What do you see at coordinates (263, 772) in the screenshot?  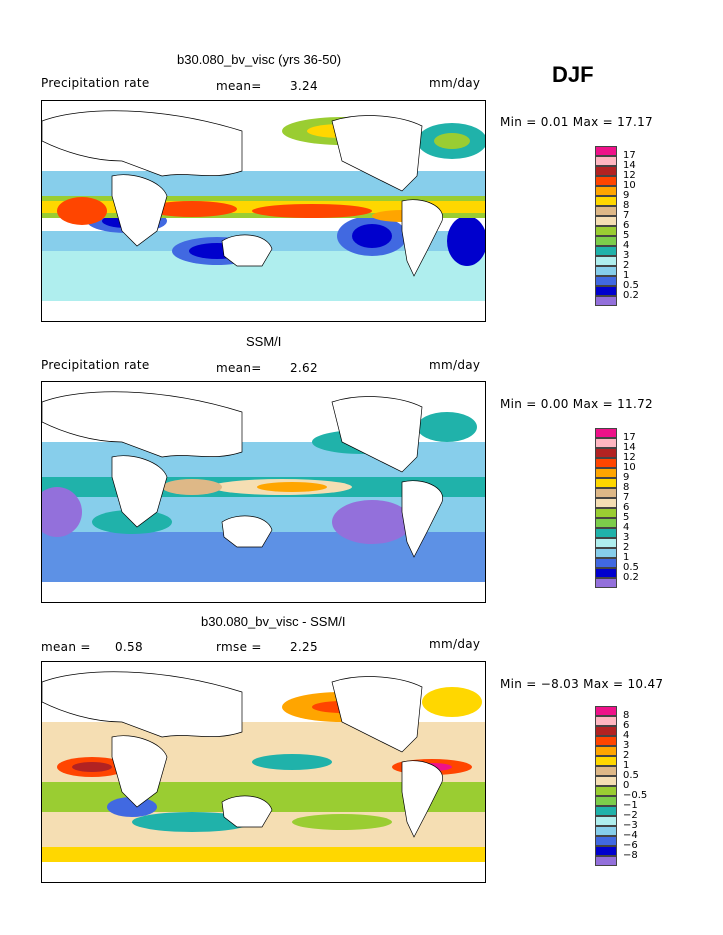 I see `panel3-map` at bounding box center [263, 772].